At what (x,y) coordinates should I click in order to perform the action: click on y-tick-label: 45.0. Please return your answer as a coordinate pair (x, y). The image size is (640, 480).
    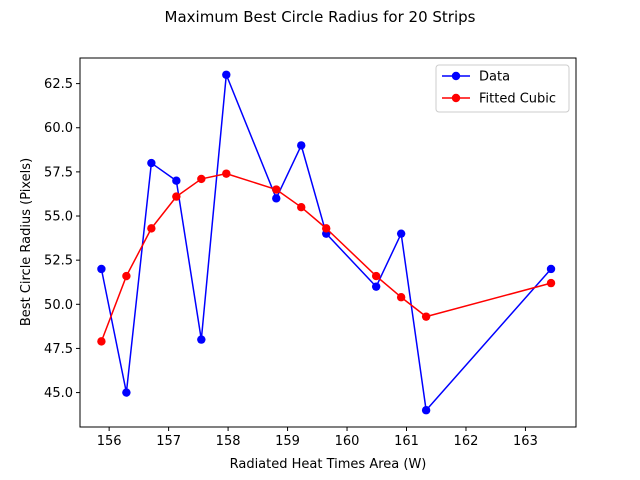
    Looking at the image, I should click on (58, 393).